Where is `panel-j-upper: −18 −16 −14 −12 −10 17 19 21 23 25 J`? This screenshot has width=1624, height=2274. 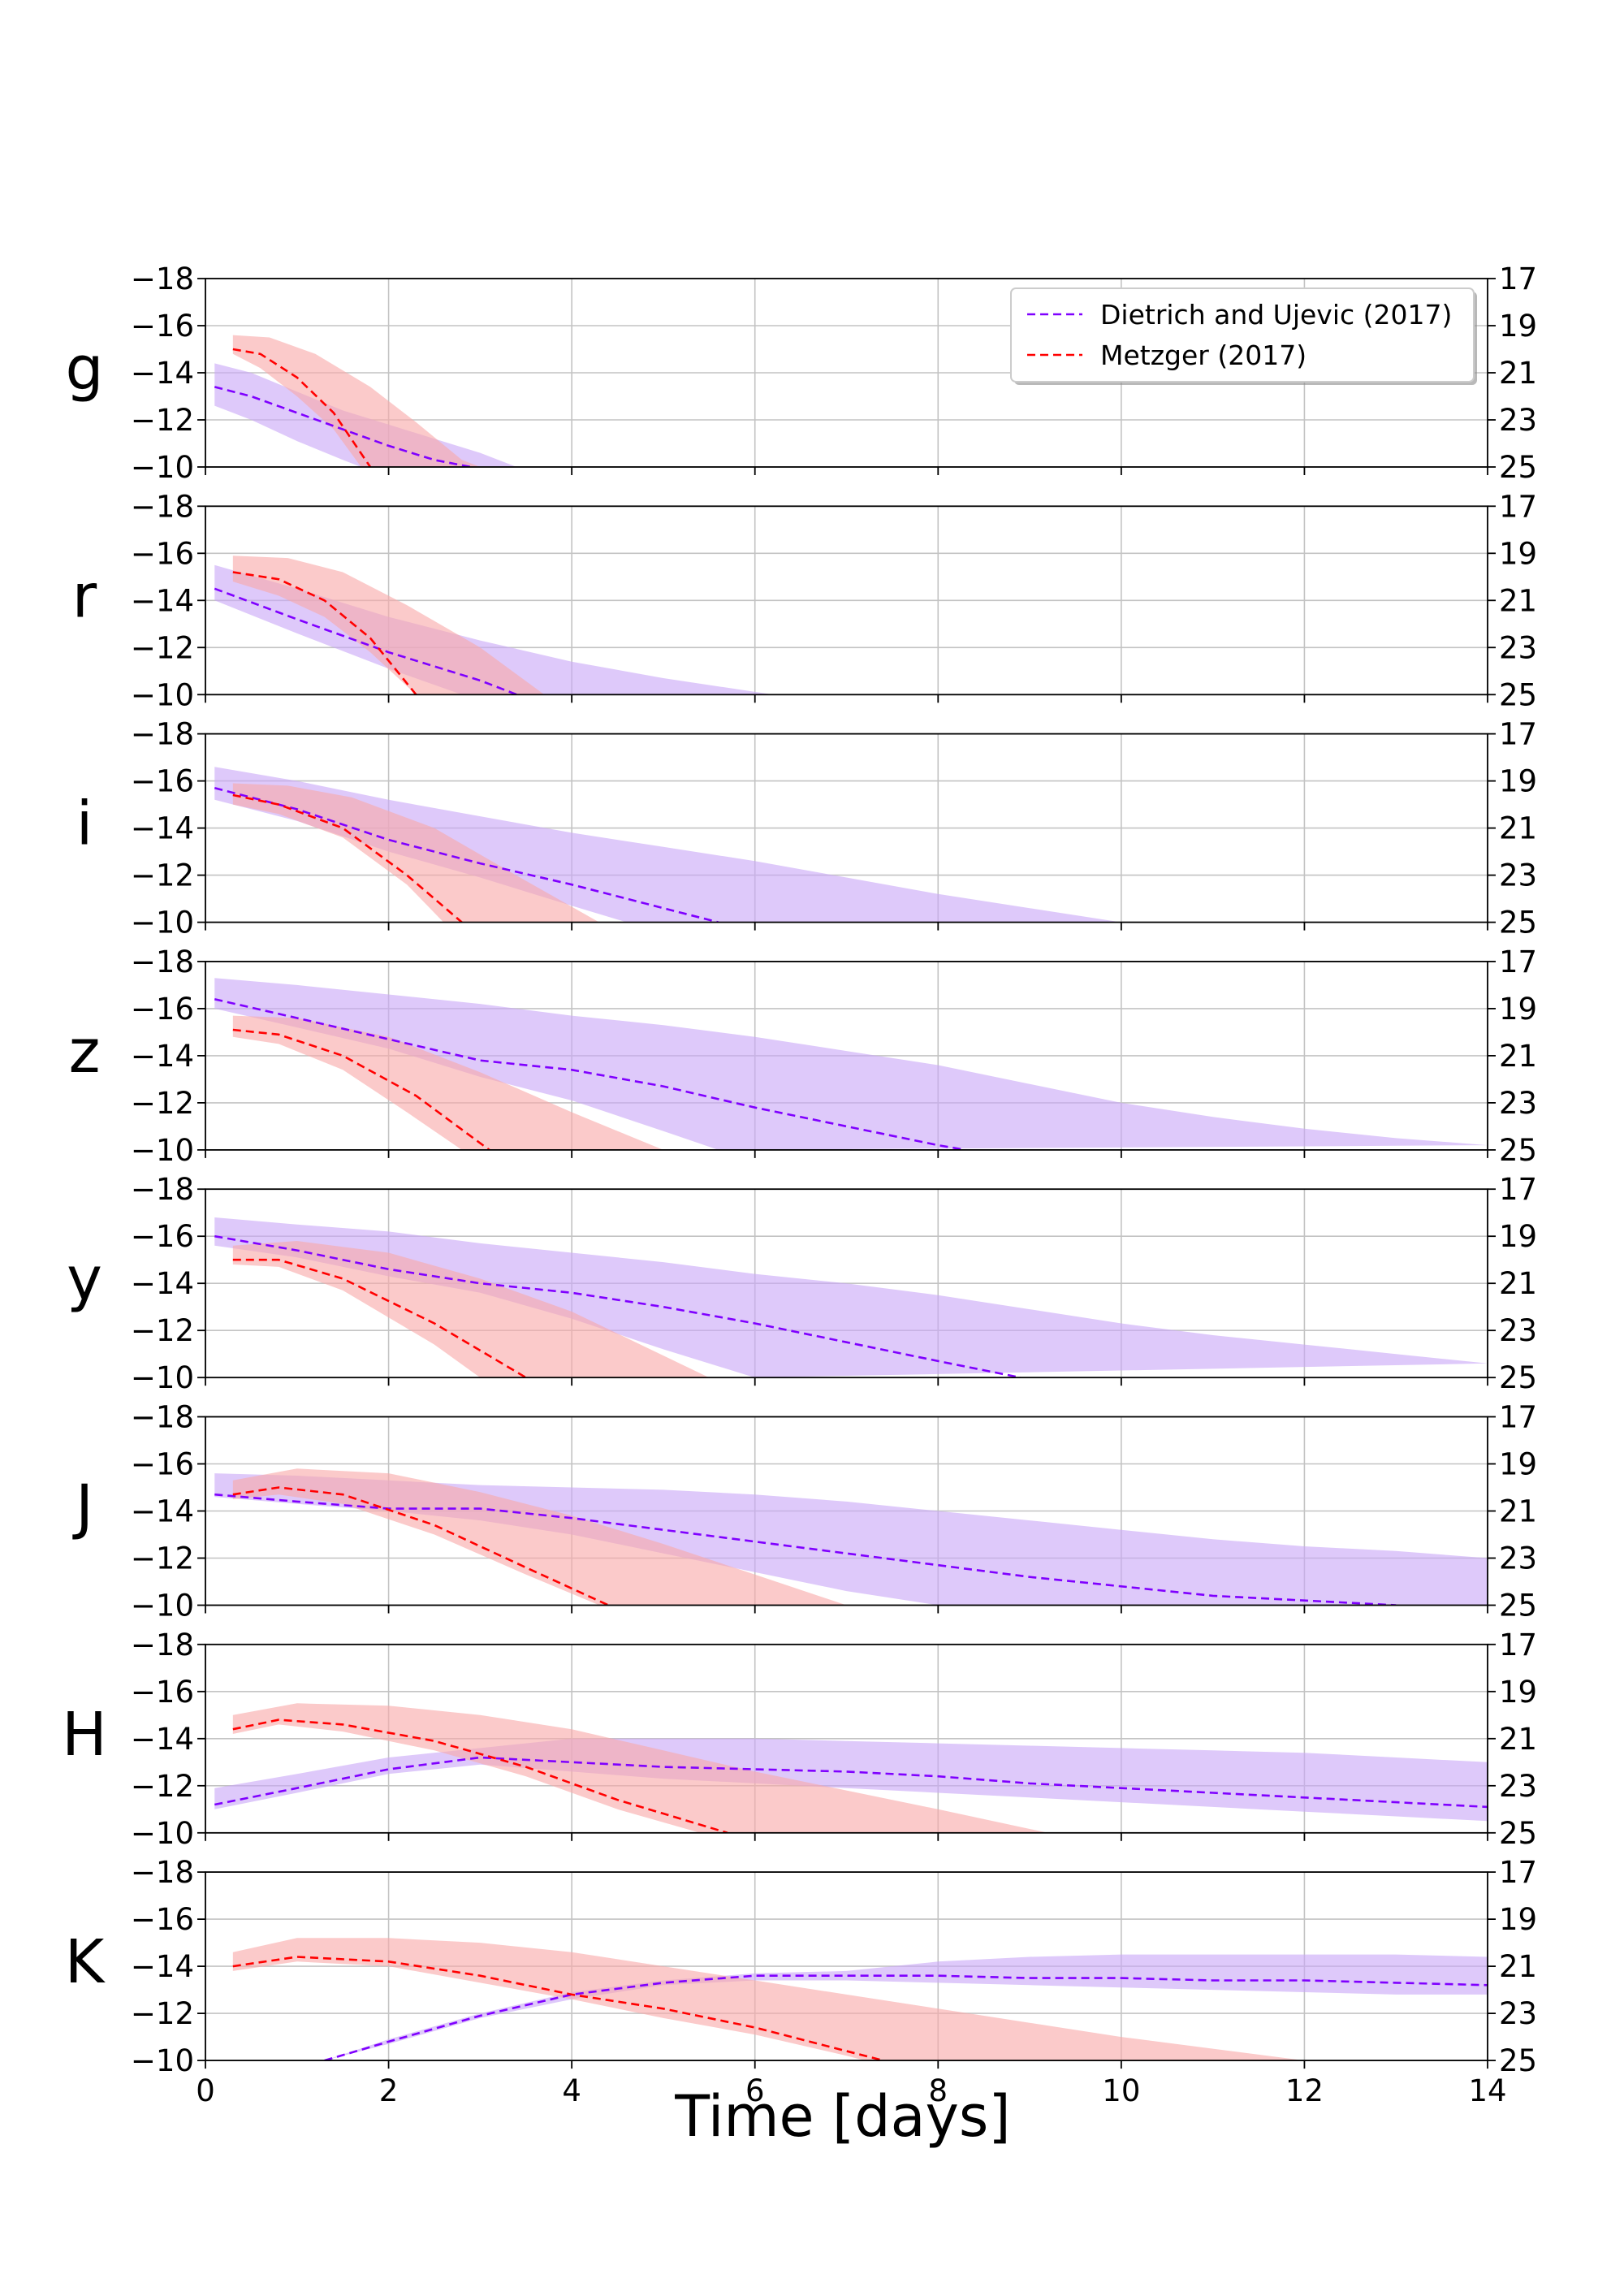
panel-j-upper: −18 −16 −14 −12 −10 17 19 21 23 25 J is located at coordinates (804, 1512).